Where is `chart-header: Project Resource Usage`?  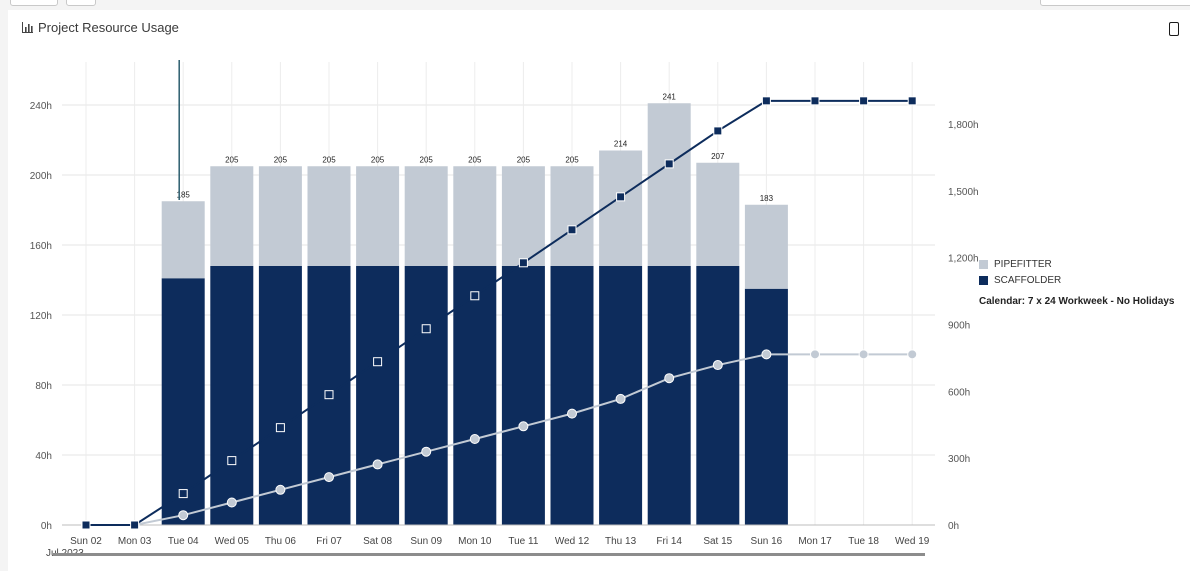 chart-header: Project Resource Usage is located at coordinates (100, 27).